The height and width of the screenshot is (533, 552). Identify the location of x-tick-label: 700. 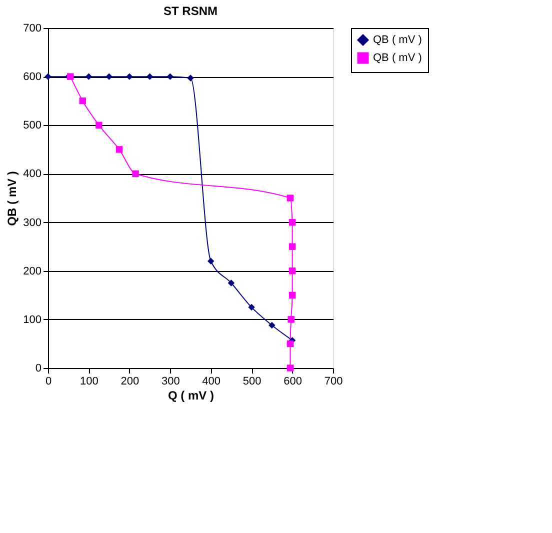
(333, 382).